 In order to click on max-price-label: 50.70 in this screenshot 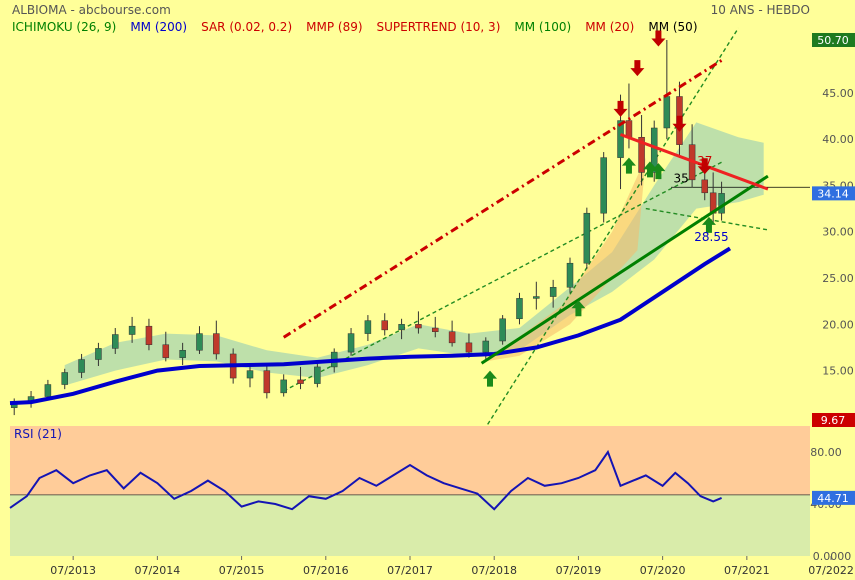, I will do `click(833, 40)`.